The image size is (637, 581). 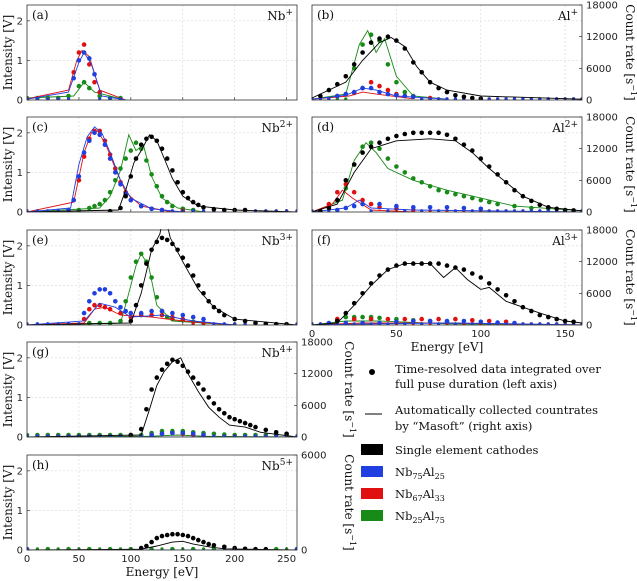 What do you see at coordinates (420, 473) in the screenshot?
I see `legend-label-nb75: Nb75Al25` at bounding box center [420, 473].